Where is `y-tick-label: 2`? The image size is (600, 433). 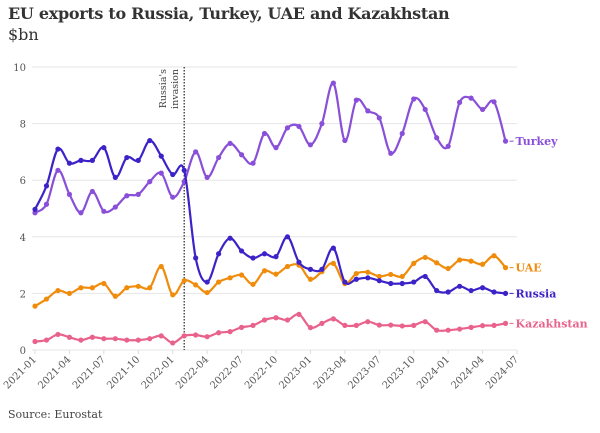
y-tick-label: 2 is located at coordinates (23, 294).